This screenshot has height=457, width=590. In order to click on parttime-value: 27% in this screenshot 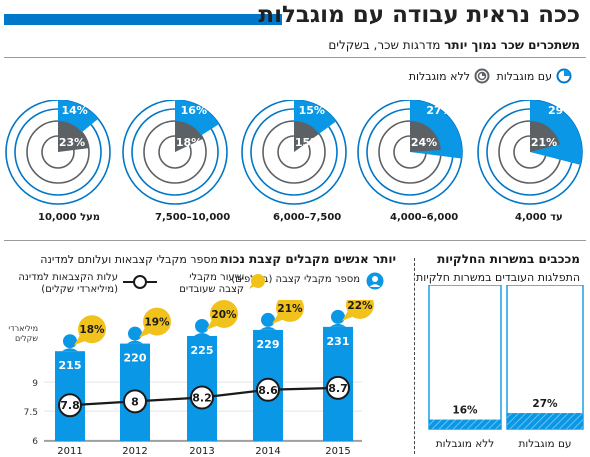, I will do `click(545, 404)`.